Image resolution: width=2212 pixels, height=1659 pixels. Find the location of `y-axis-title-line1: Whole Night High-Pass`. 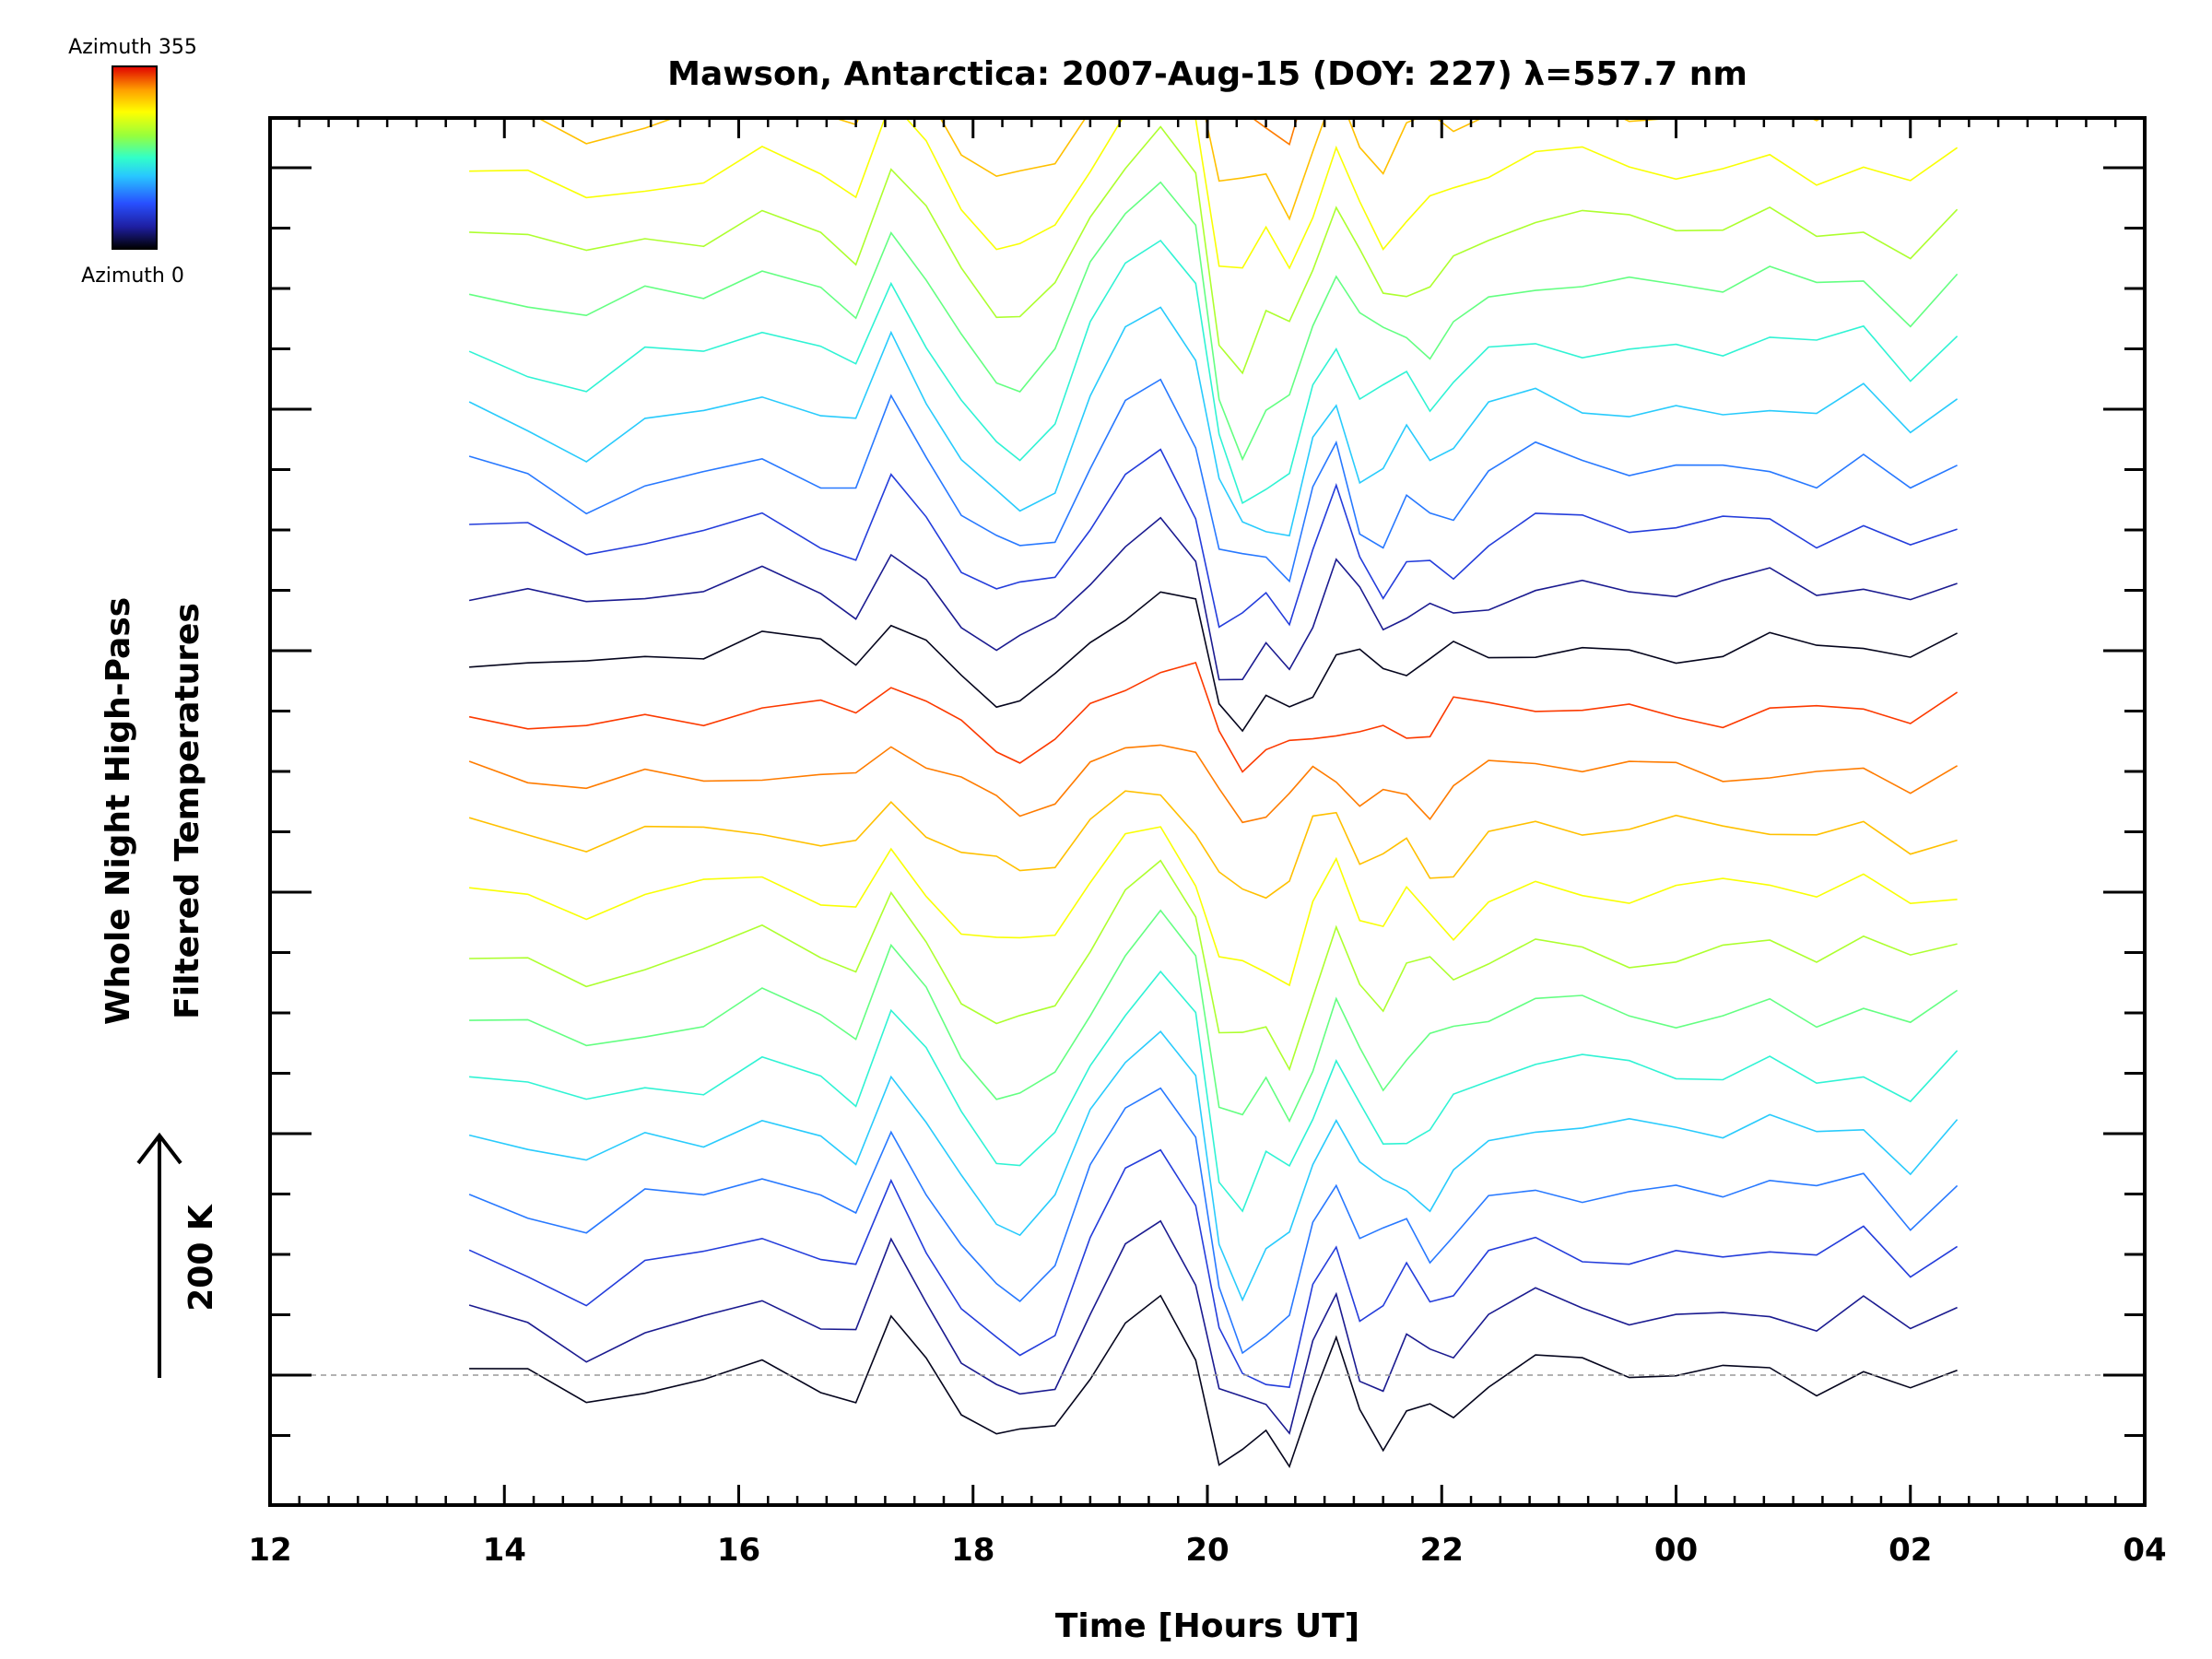

y-axis-title-line1: Whole Night High-Pass is located at coordinates (118, 811).